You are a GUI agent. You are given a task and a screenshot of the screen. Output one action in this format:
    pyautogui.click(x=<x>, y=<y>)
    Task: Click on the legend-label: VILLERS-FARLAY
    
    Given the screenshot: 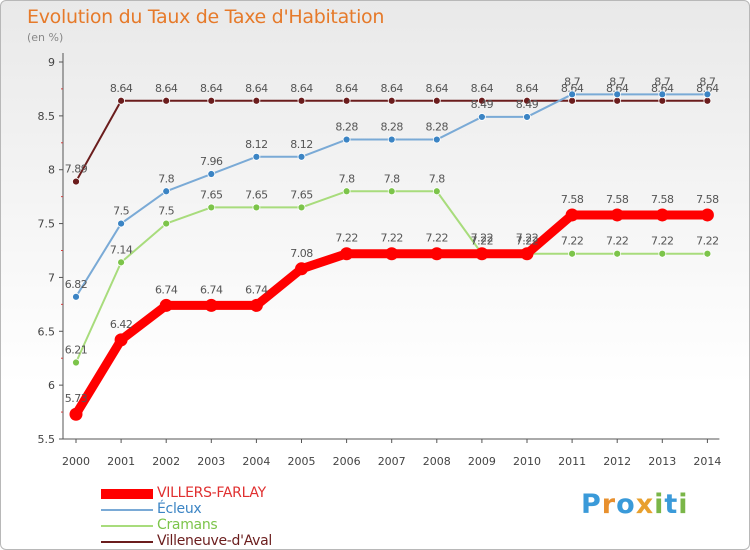 What is the action you would take?
    pyautogui.click(x=211, y=493)
    